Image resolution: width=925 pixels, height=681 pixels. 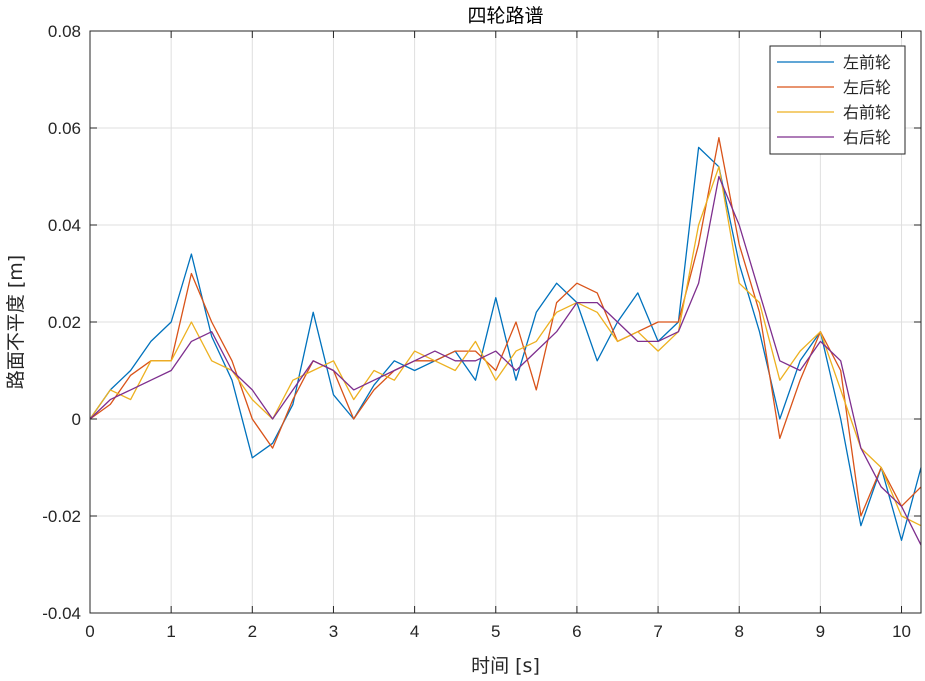 What do you see at coordinates (738, 631) in the screenshot?
I see `x-tick-label: 8` at bounding box center [738, 631].